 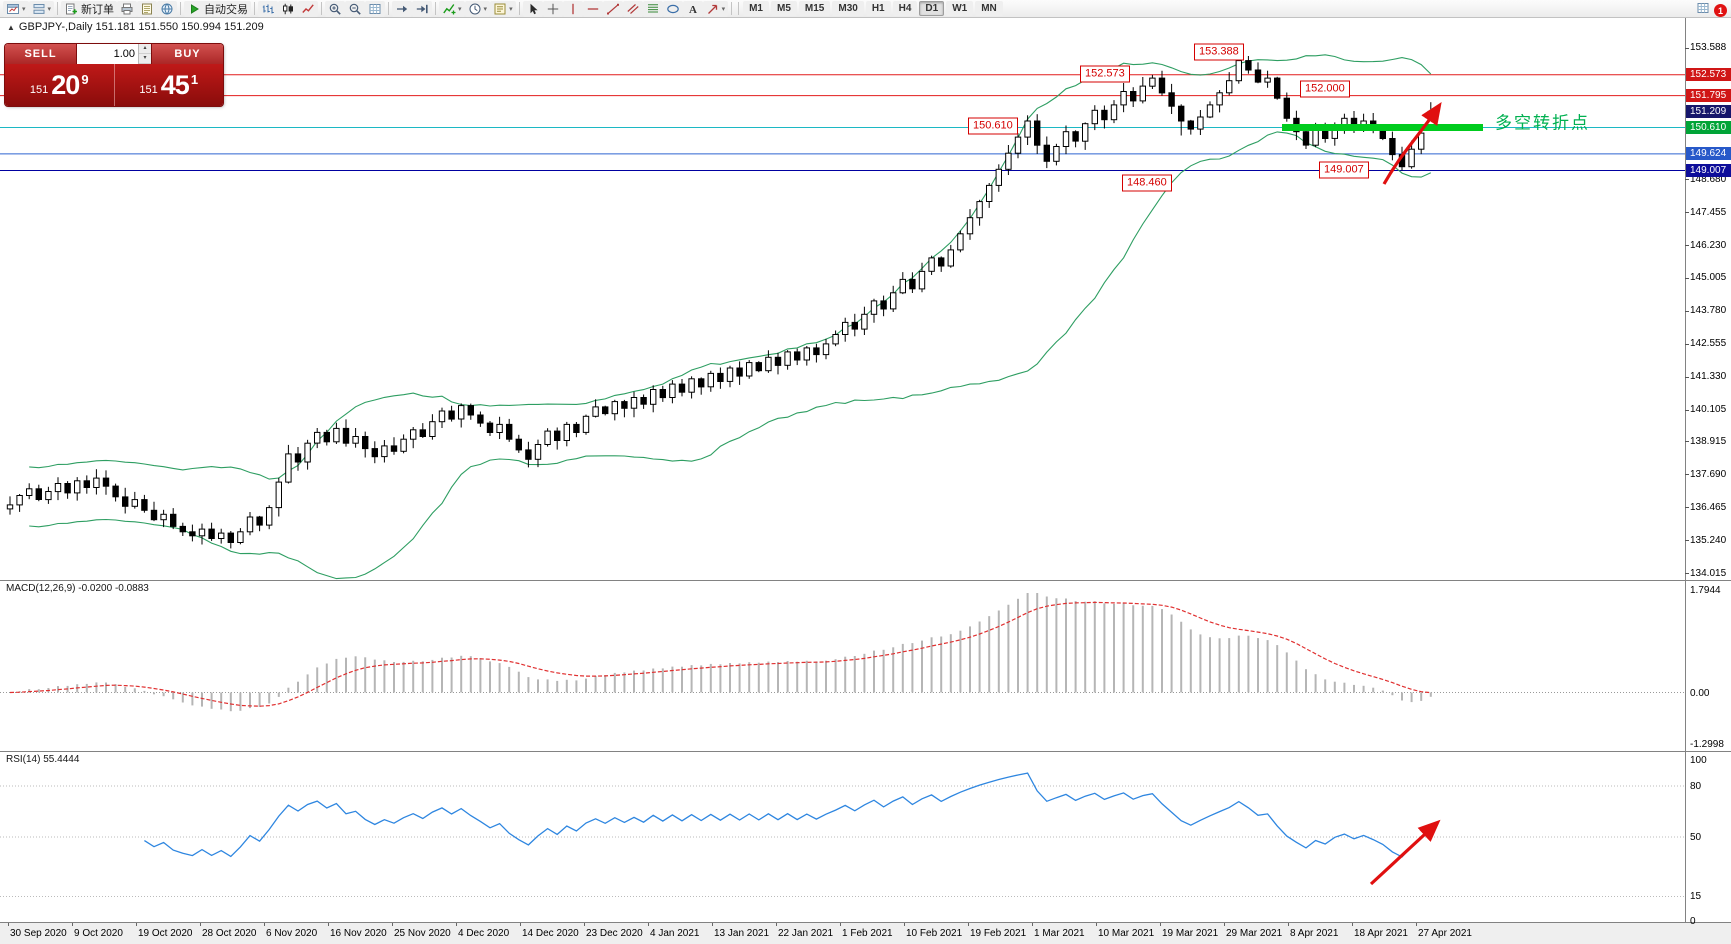 I want to click on bid-prefix: 151, so click(x=39, y=90).